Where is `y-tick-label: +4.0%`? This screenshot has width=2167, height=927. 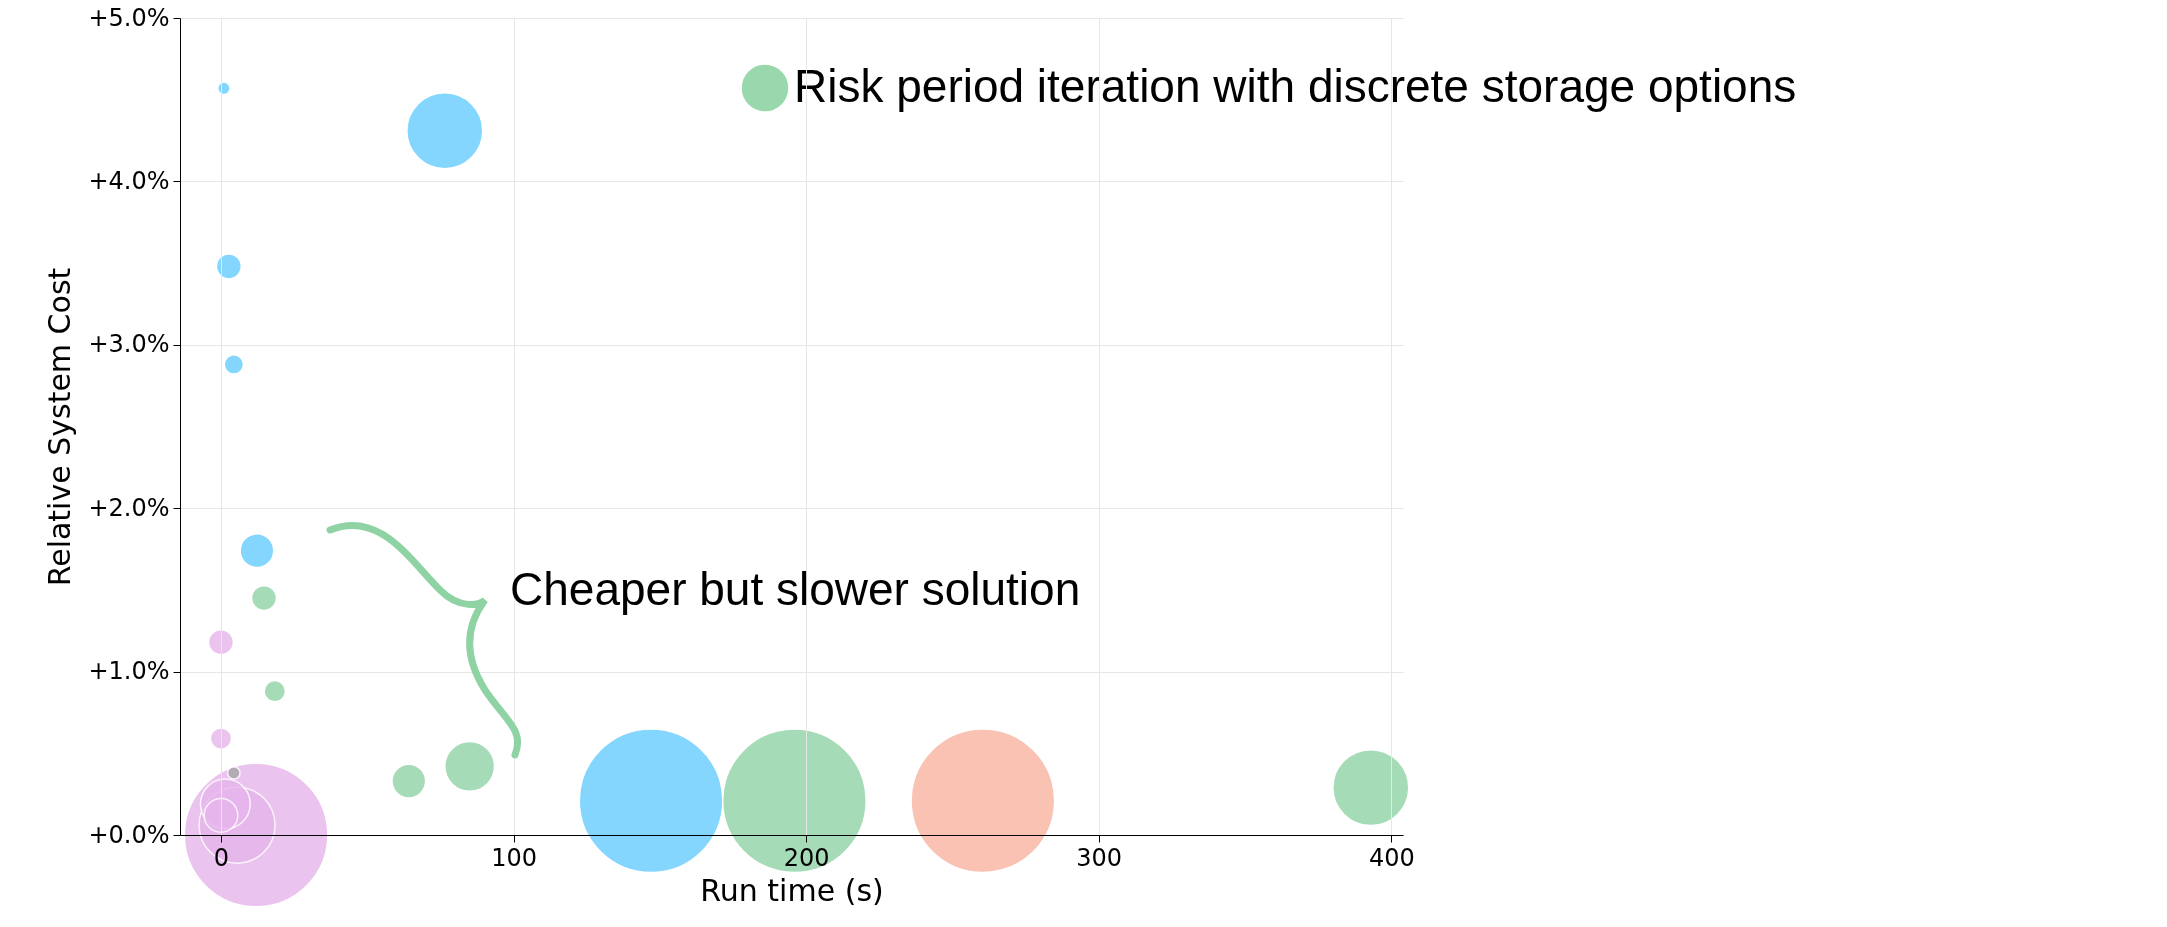
y-tick-label: +4.0% is located at coordinates (129, 180).